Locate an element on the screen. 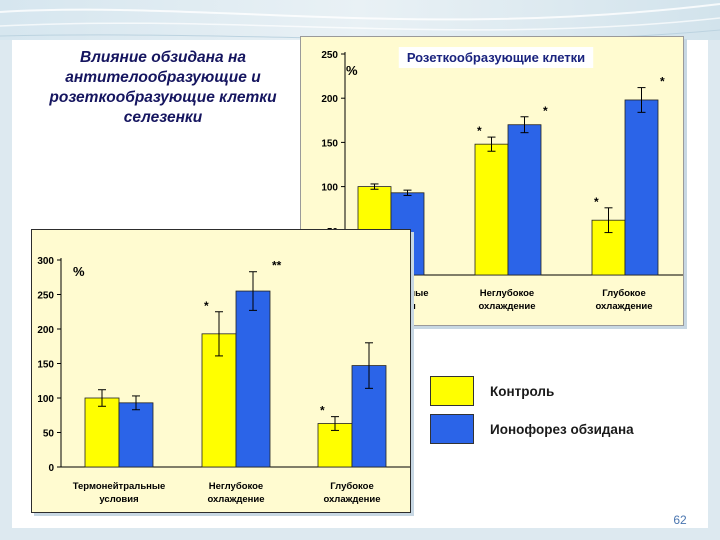  legend-swatch-control is located at coordinates (452, 391).